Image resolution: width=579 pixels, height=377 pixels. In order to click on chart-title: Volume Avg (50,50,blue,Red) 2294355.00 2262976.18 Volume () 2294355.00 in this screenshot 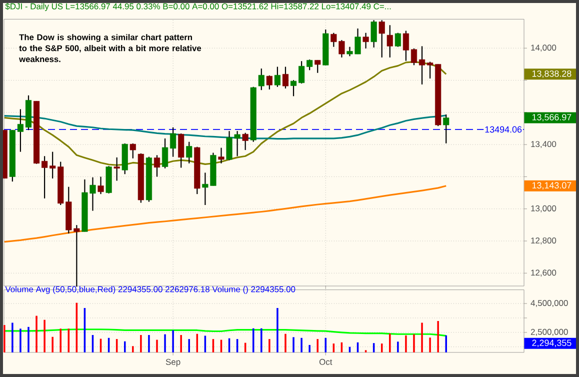, I will do `click(150, 290)`.